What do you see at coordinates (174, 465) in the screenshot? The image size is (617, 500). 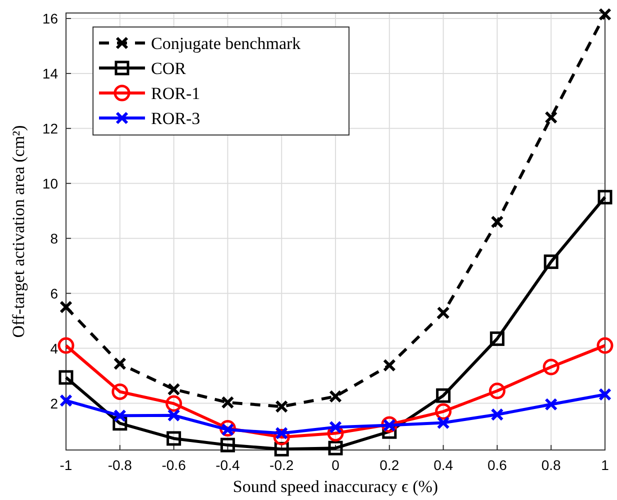 I see `x-tick-label: -0.6` at bounding box center [174, 465].